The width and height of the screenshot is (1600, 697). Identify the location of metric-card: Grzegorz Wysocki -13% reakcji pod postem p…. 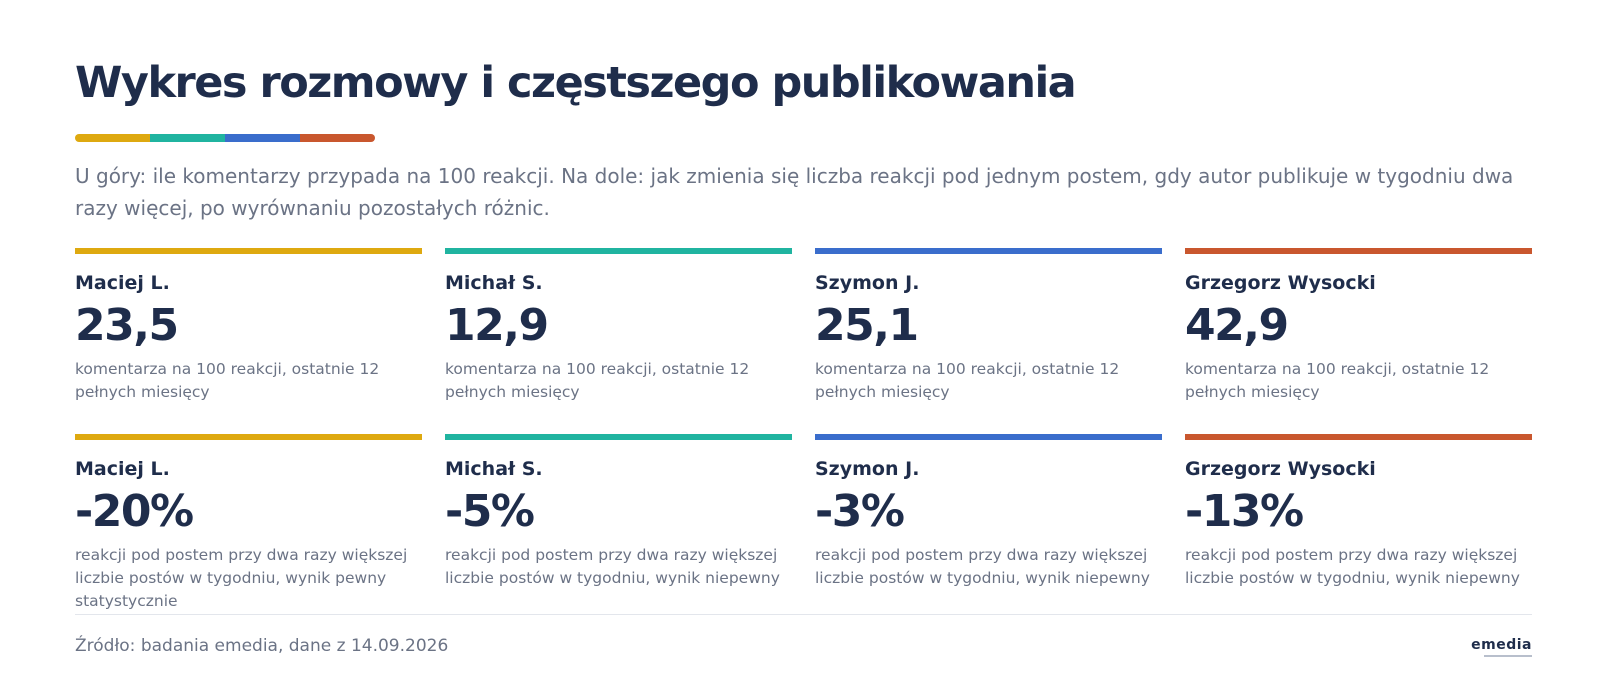
(1358, 523).